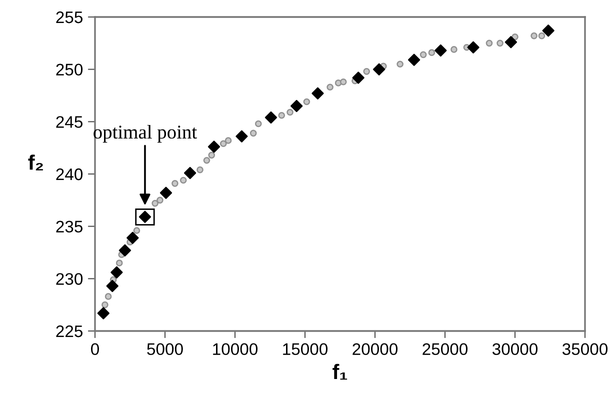 The height and width of the screenshot is (405, 614). Describe the element at coordinates (69, 331) in the screenshot. I see `y-tick-label: 225` at that location.